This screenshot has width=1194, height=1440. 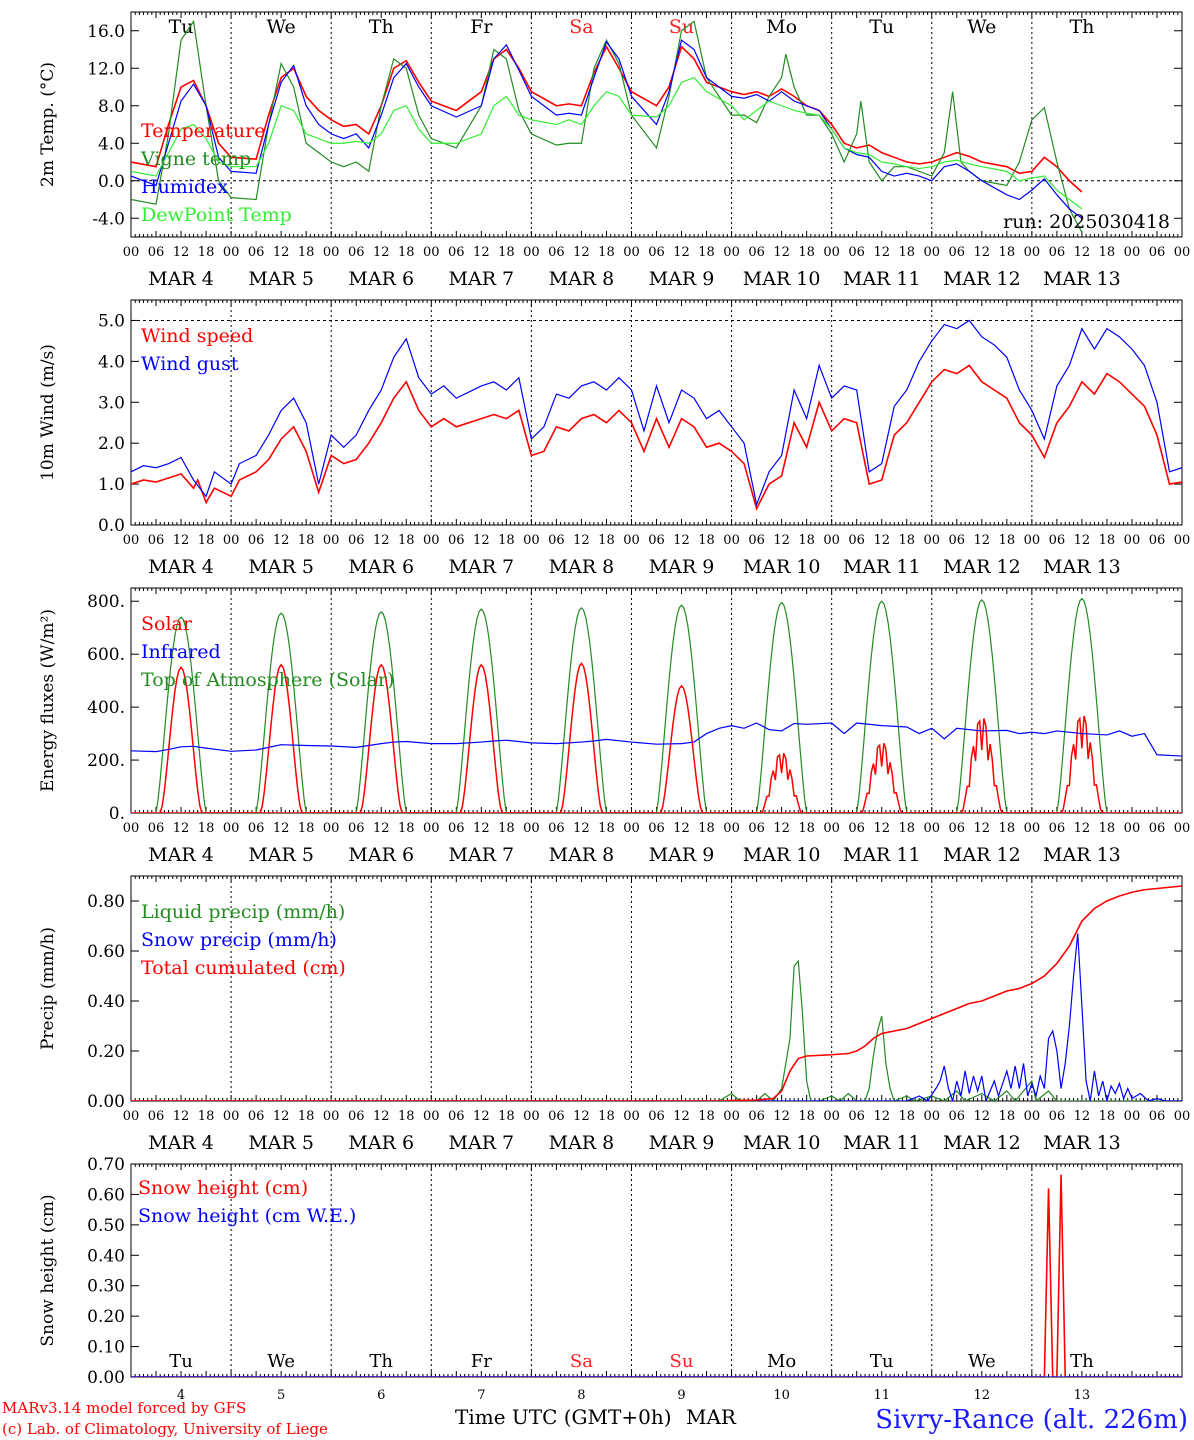 I want to click on date-label: MAR 13, so click(x=1082, y=855).